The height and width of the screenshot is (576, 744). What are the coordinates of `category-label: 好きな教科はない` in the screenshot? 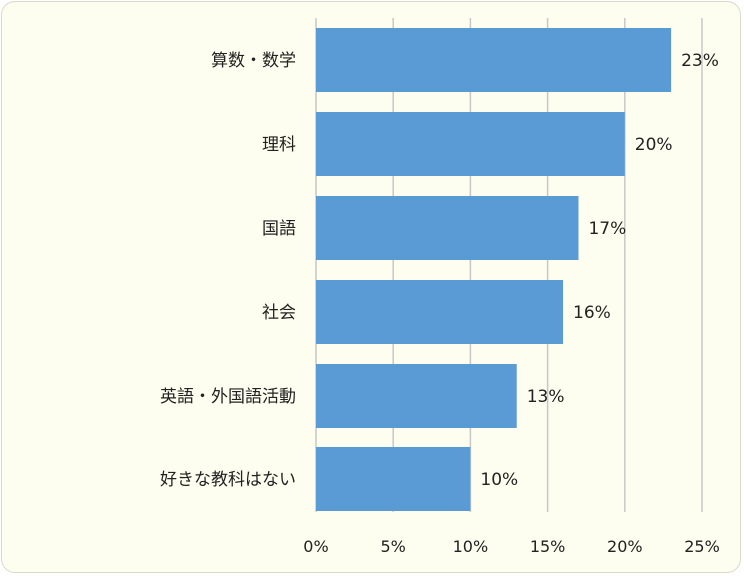 It's located at (228, 480).